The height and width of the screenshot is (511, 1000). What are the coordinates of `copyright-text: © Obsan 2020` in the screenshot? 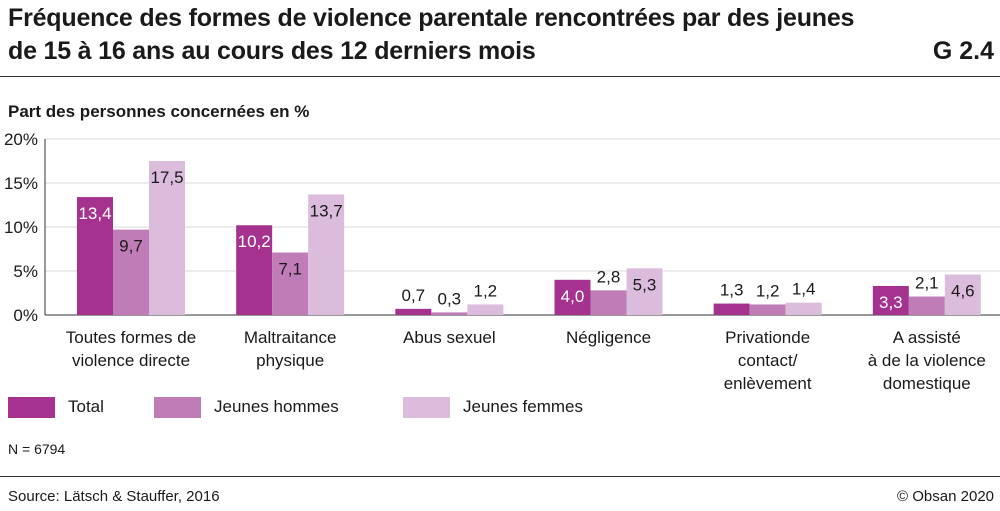 It's located at (945, 496).